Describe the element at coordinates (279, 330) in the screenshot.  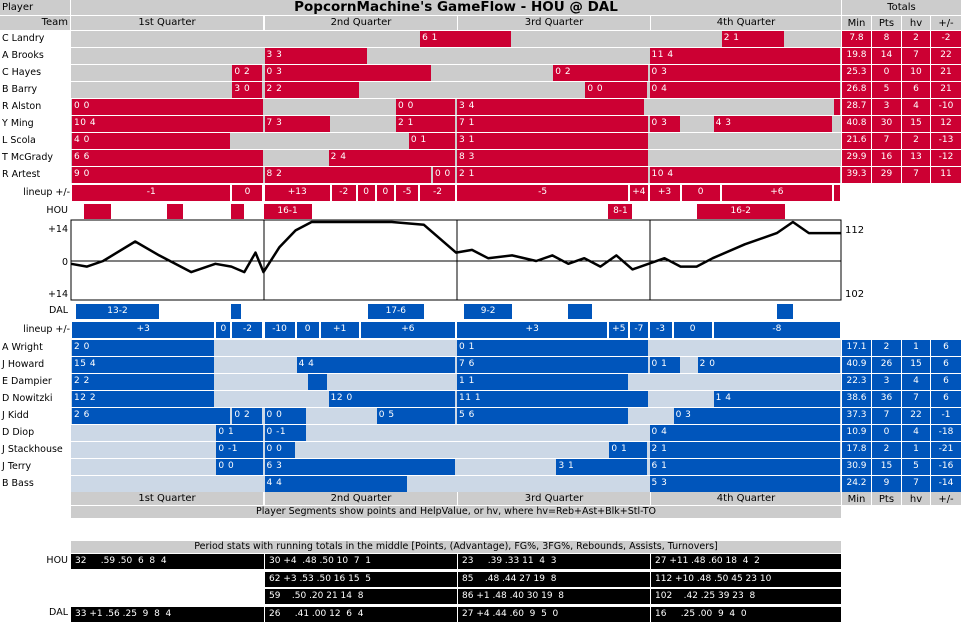
I see `lineup-segment: -10` at that location.